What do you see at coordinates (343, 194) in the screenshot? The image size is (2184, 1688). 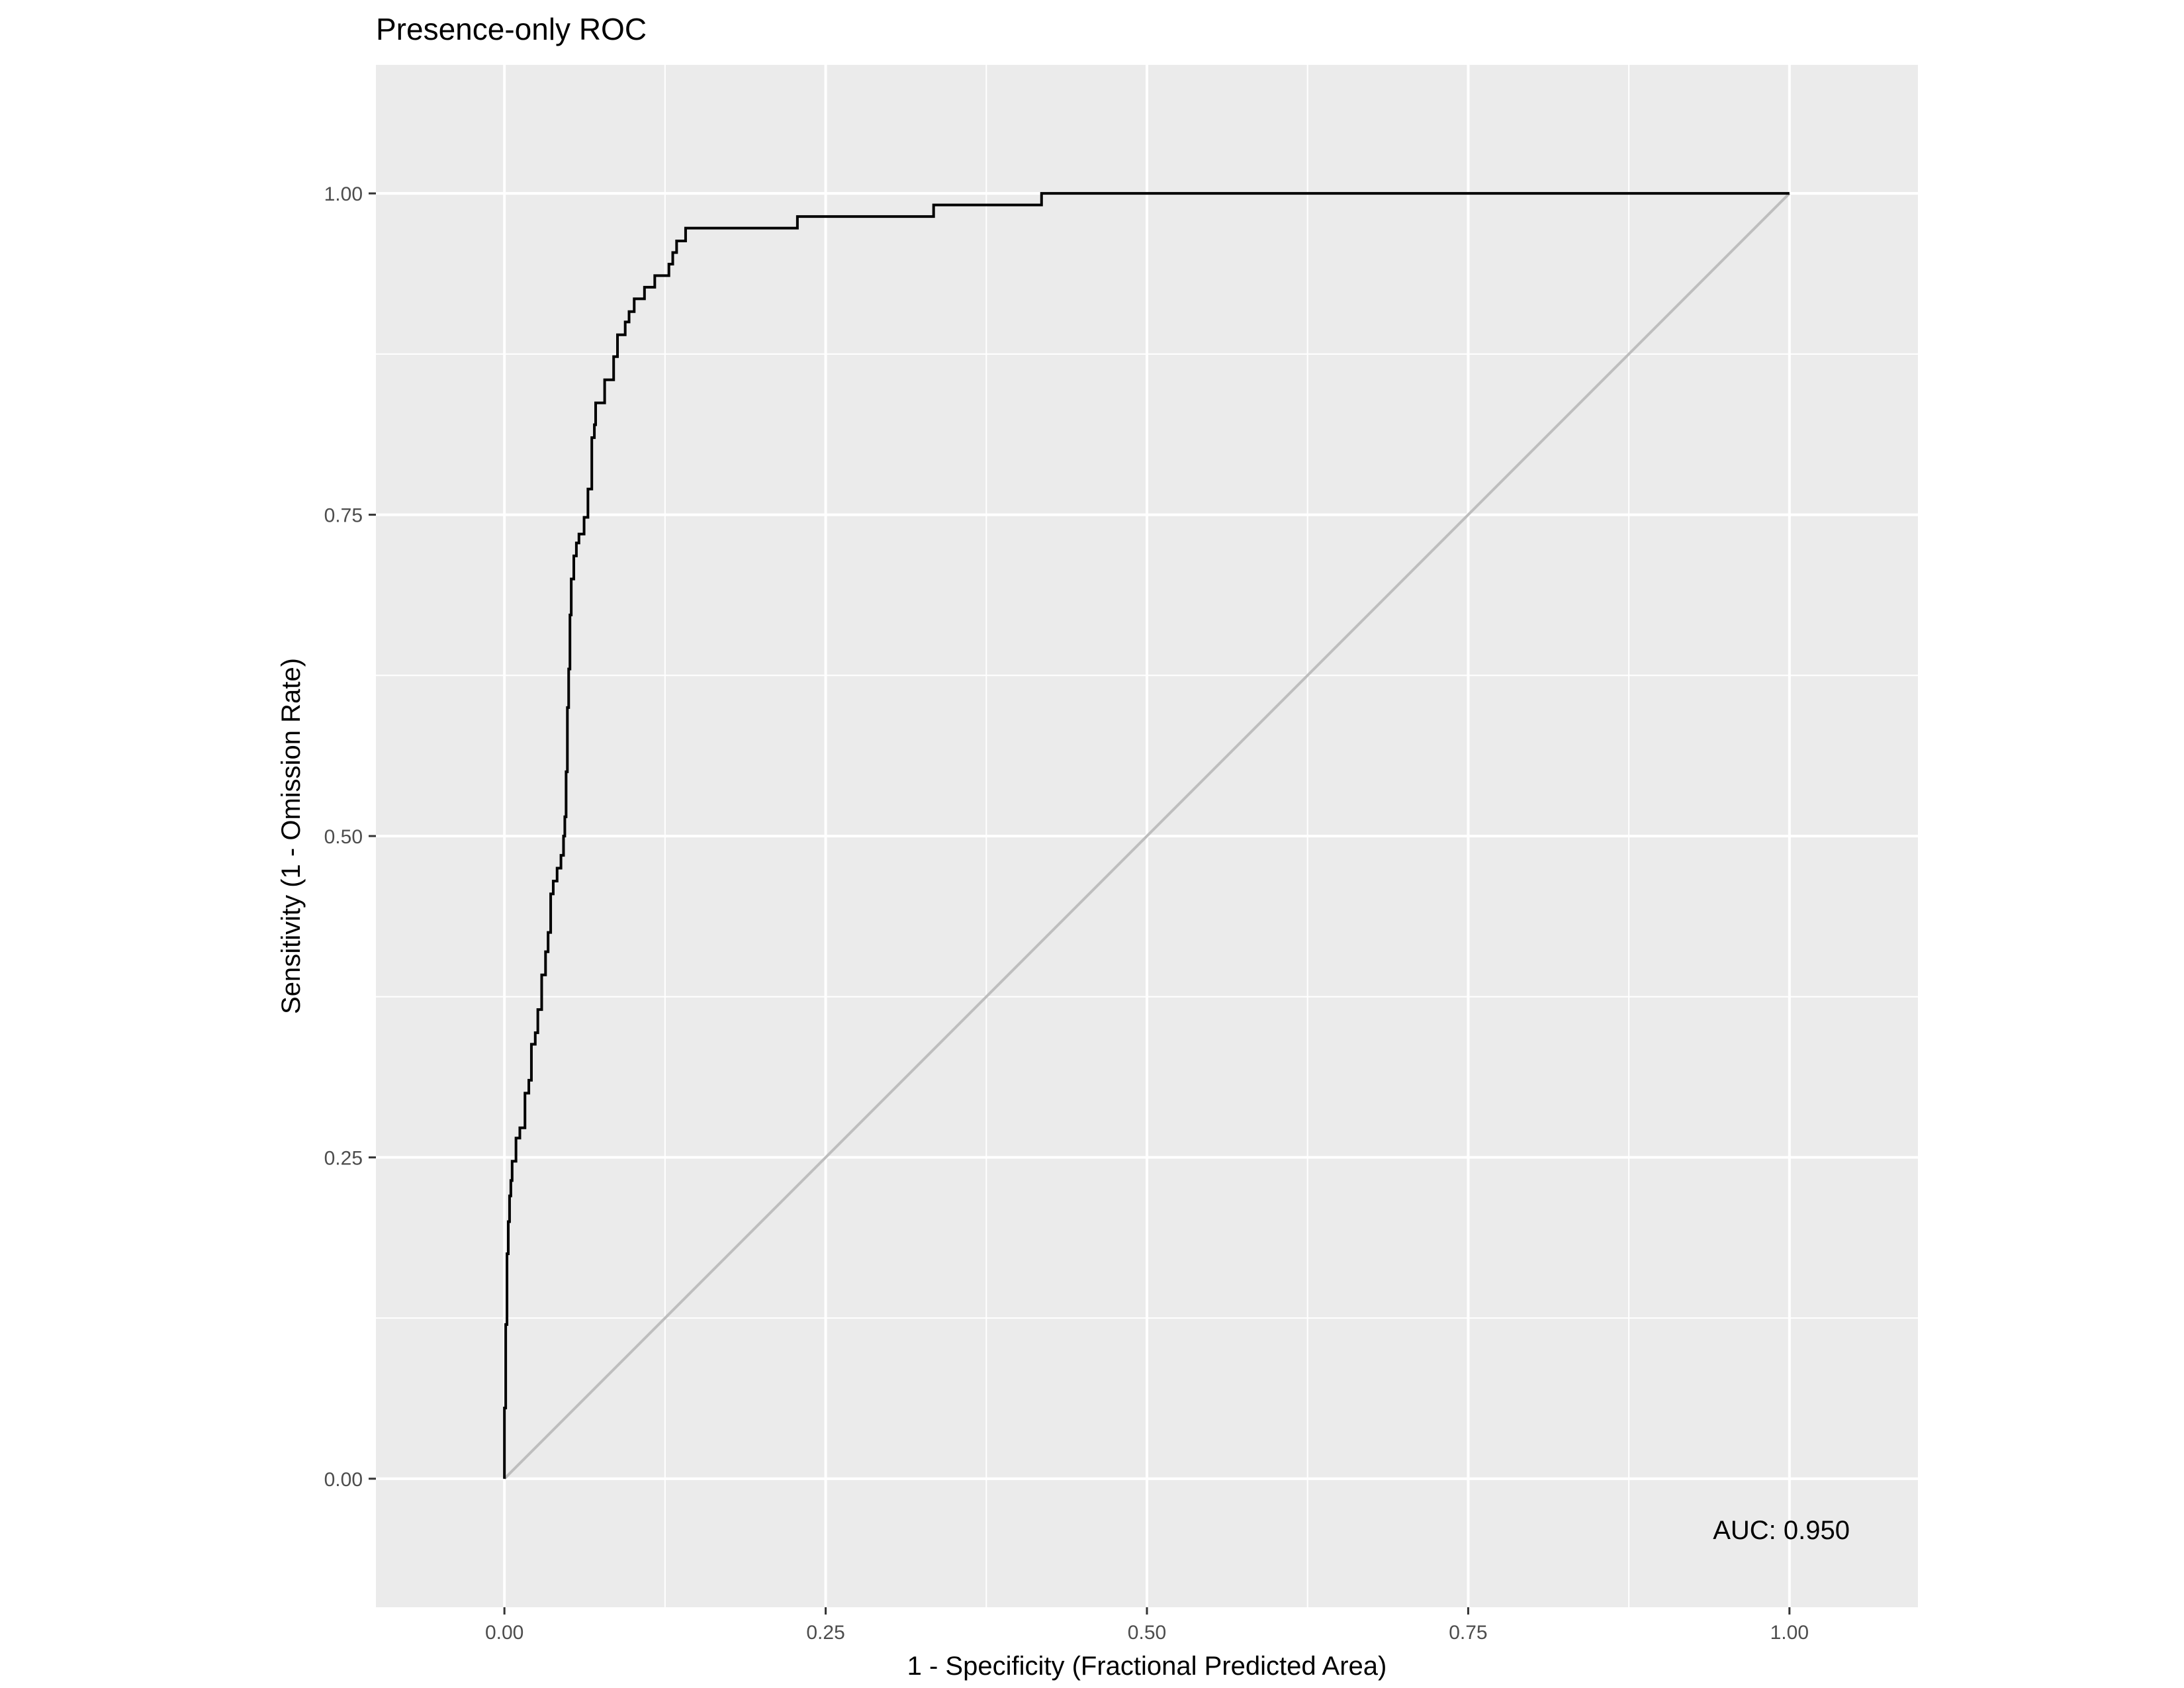 I see `y-tick-label: 1.00` at bounding box center [343, 194].